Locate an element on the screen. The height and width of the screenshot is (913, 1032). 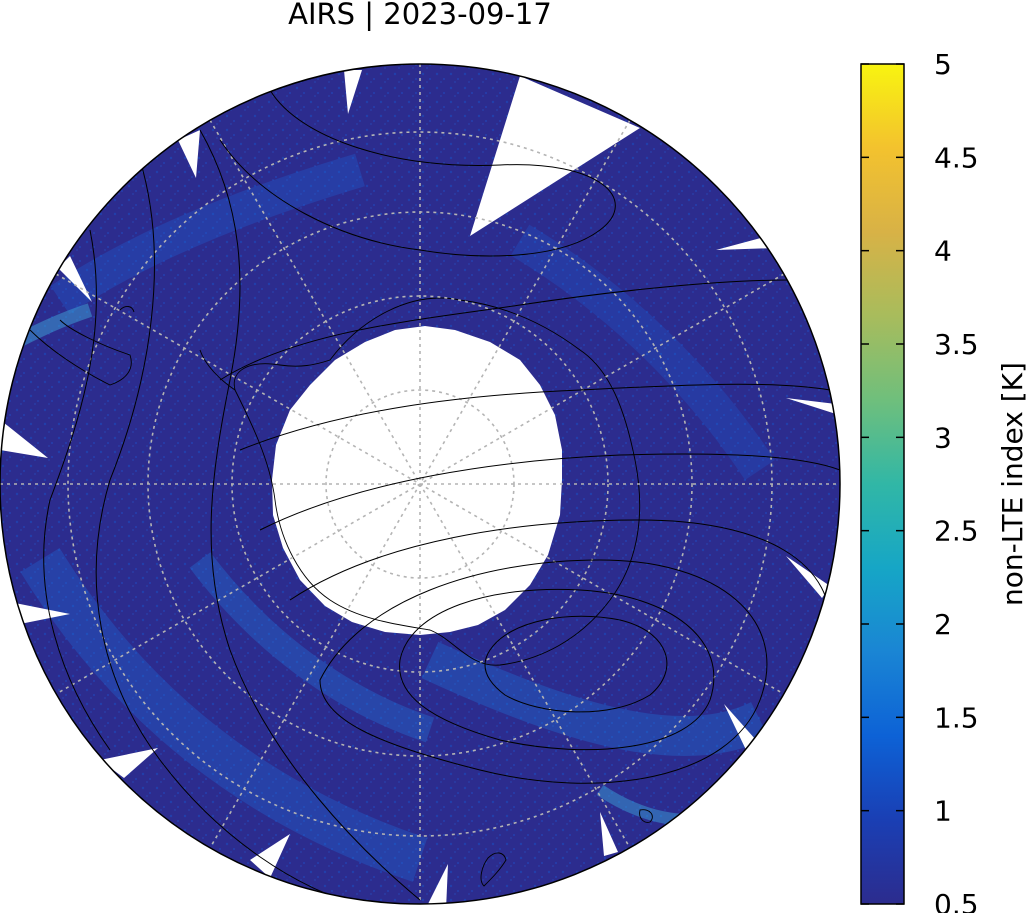
new-zealand-coastline is located at coordinates (493, 869).